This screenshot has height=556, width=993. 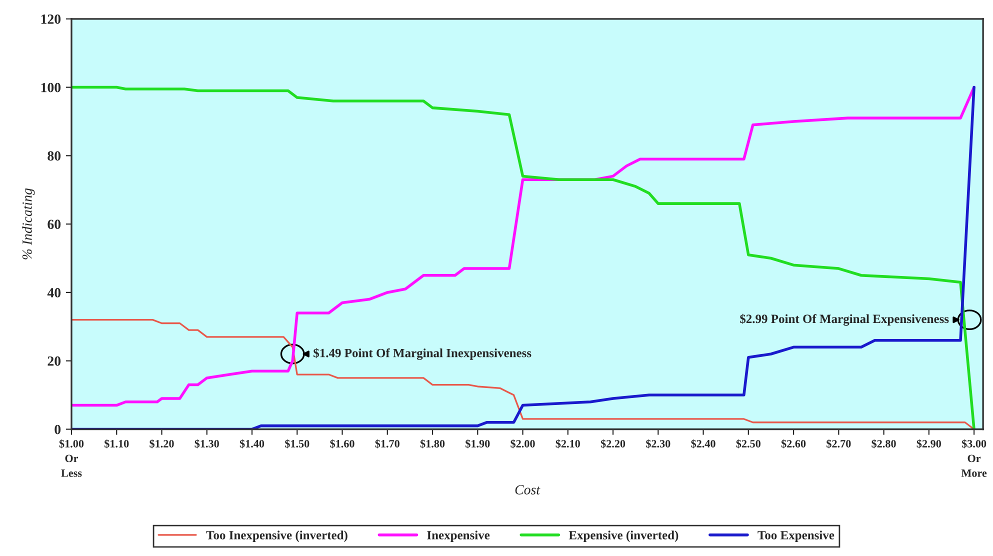 I want to click on x-tick-label: $2.30, so click(x=658, y=443).